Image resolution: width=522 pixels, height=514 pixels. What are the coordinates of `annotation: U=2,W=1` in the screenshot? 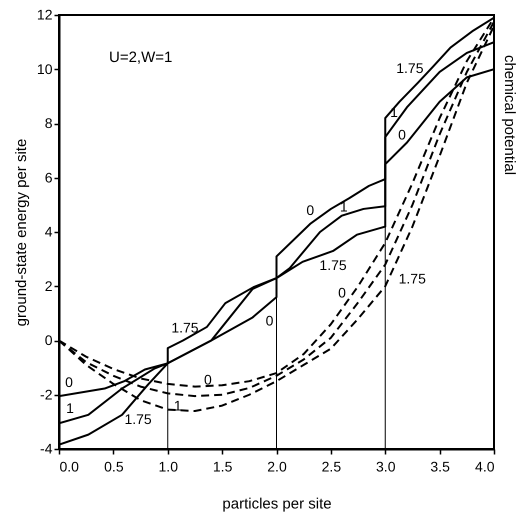 It's located at (140, 57).